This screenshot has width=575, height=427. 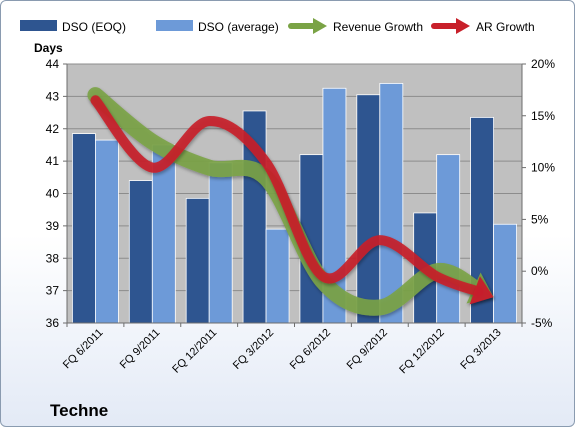 I want to click on y-tick-label: 41, so click(x=53, y=161).